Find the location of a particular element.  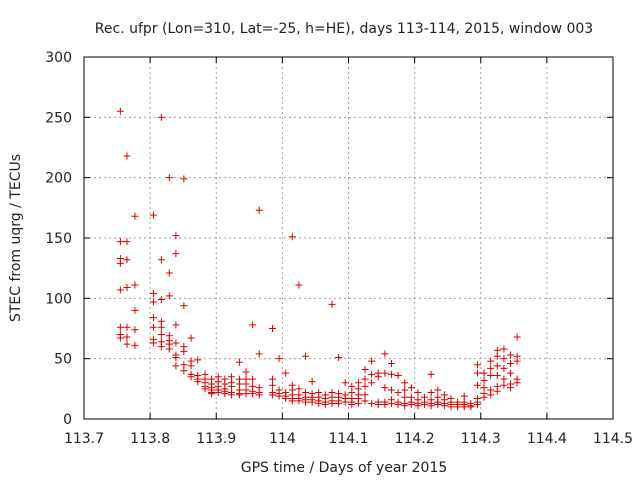

x-tick-label: 113.9 is located at coordinates (216, 439).